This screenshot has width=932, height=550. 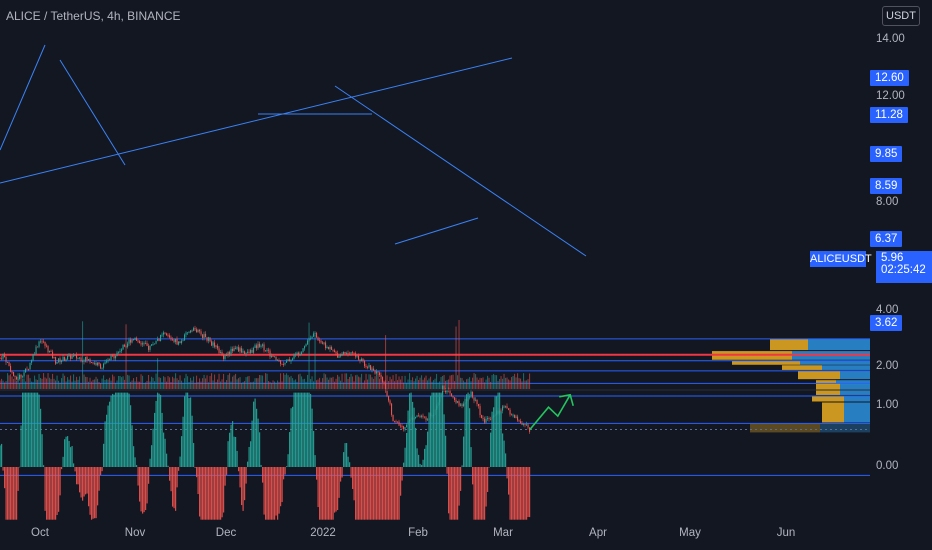 What do you see at coordinates (566, 400) in the screenshot?
I see `projection-arrowhead` at bounding box center [566, 400].